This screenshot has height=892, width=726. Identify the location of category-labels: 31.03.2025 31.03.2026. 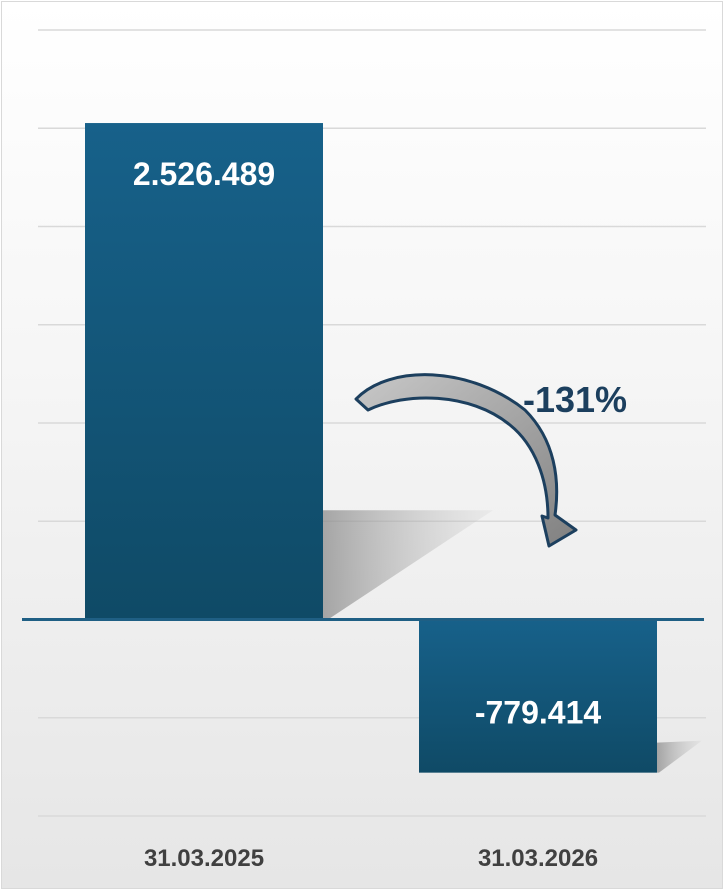
(371, 858).